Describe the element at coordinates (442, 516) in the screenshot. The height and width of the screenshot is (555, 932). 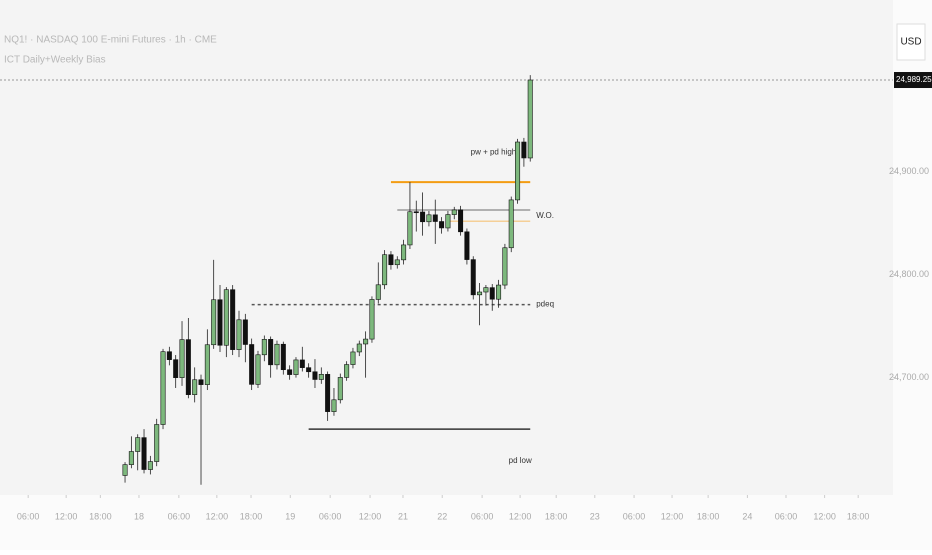
I see `x-tick-label: 22` at that location.